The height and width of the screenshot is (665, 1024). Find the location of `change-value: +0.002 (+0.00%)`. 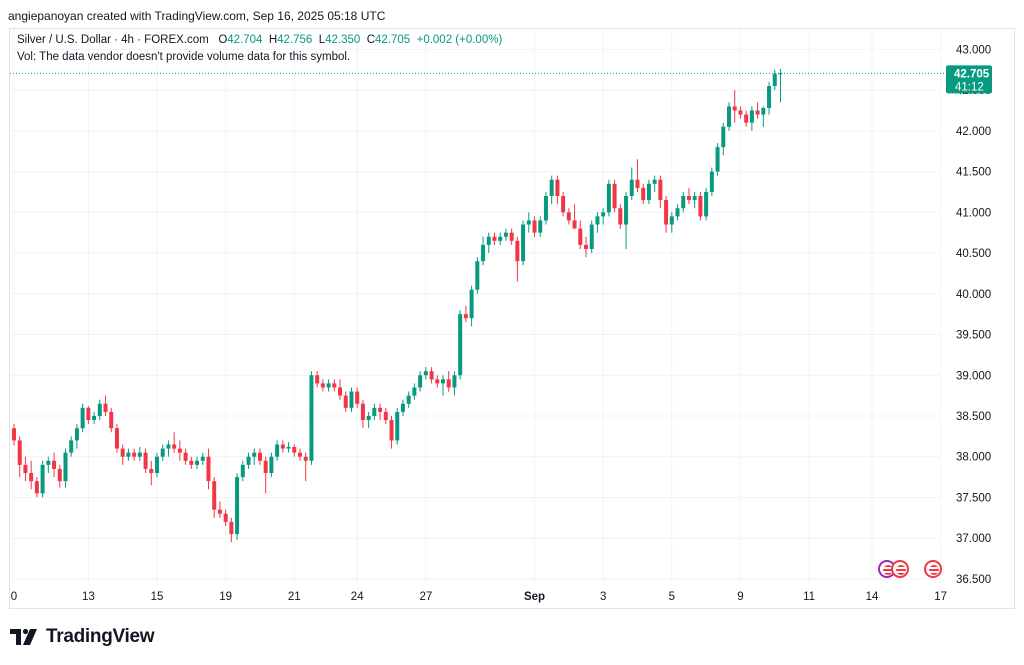

change-value: +0.002 (+0.00%) is located at coordinates (459, 40).